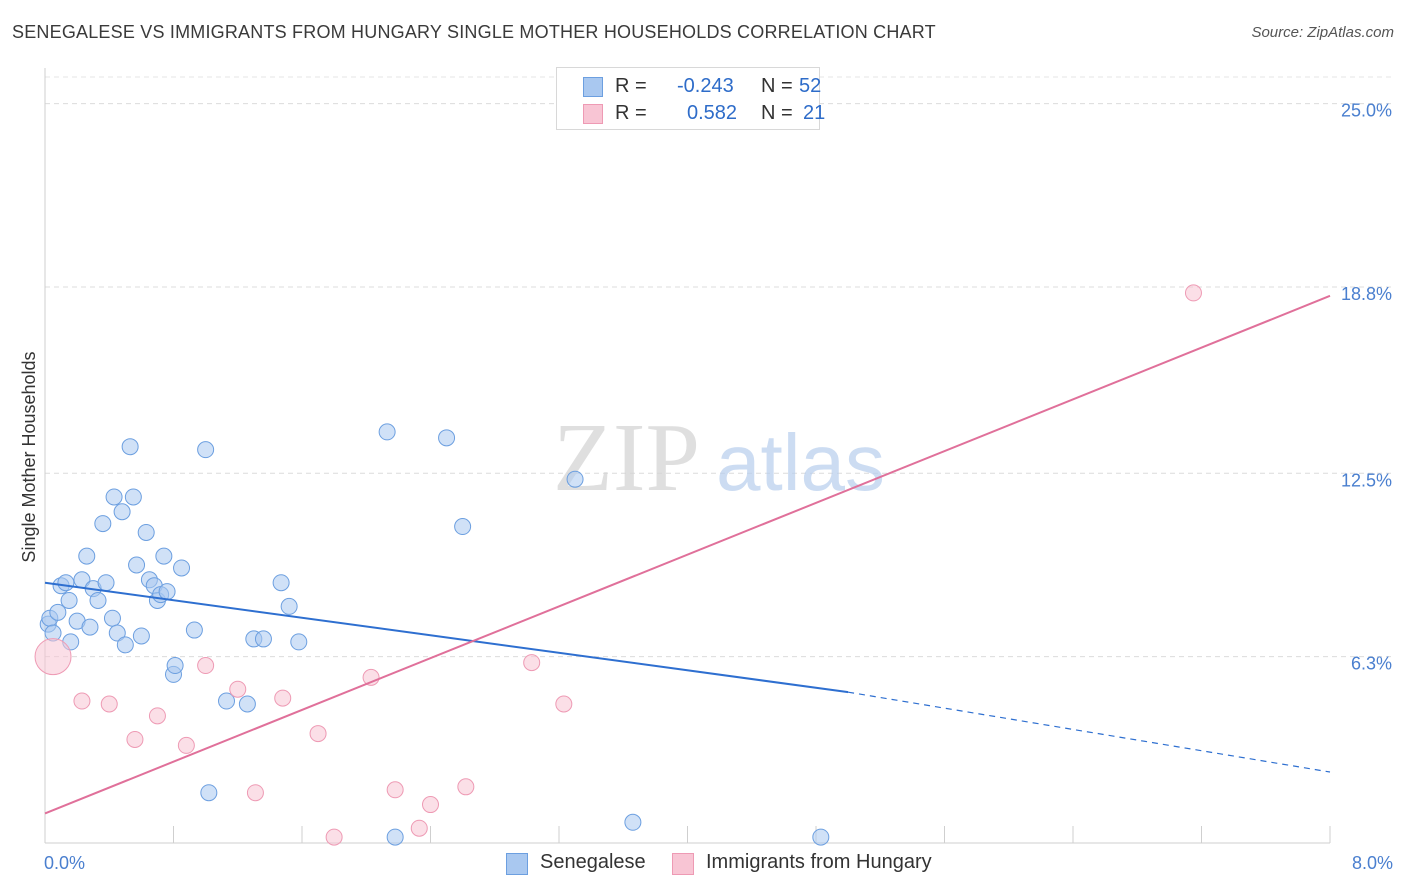 This screenshot has width=1406, height=892. Describe the element at coordinates (683, 864) in the screenshot. I see `bottom-legend-swatch-hungary` at that location.